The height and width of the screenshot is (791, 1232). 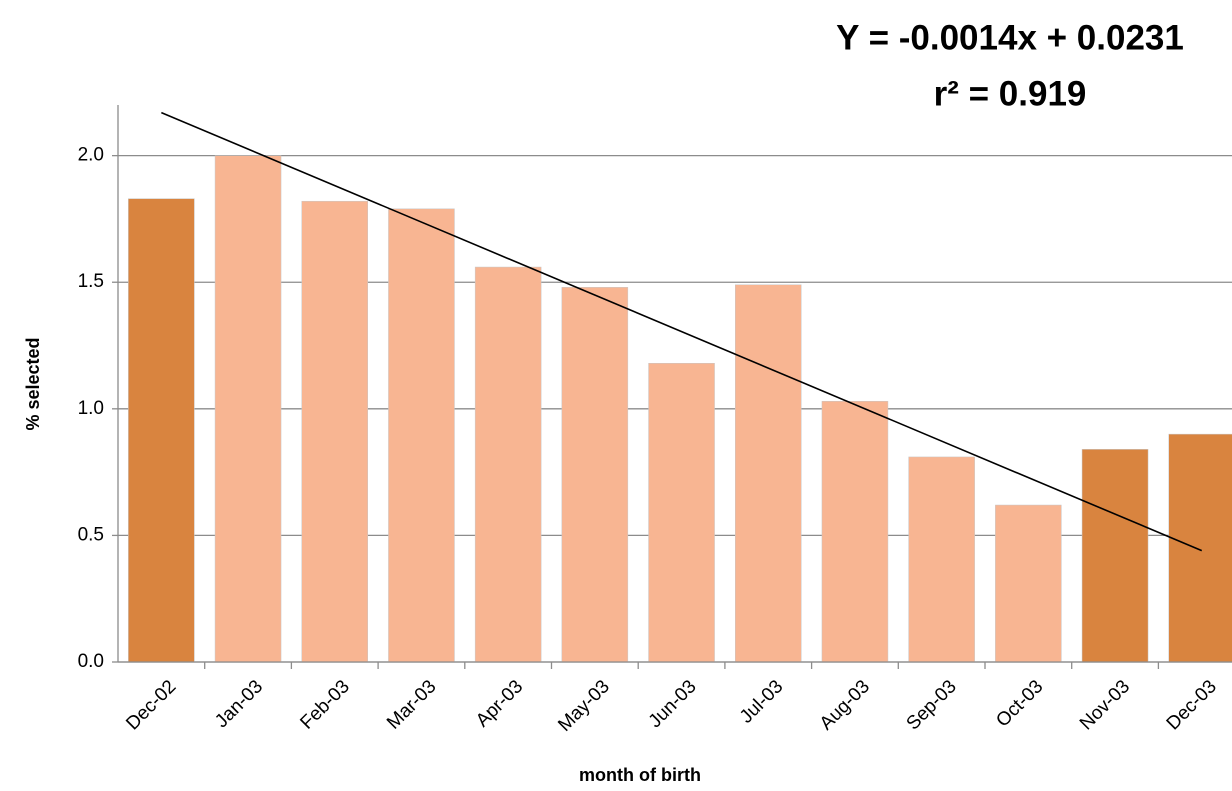 I want to click on x-tick-label: Jul-03, so click(x=761, y=701).